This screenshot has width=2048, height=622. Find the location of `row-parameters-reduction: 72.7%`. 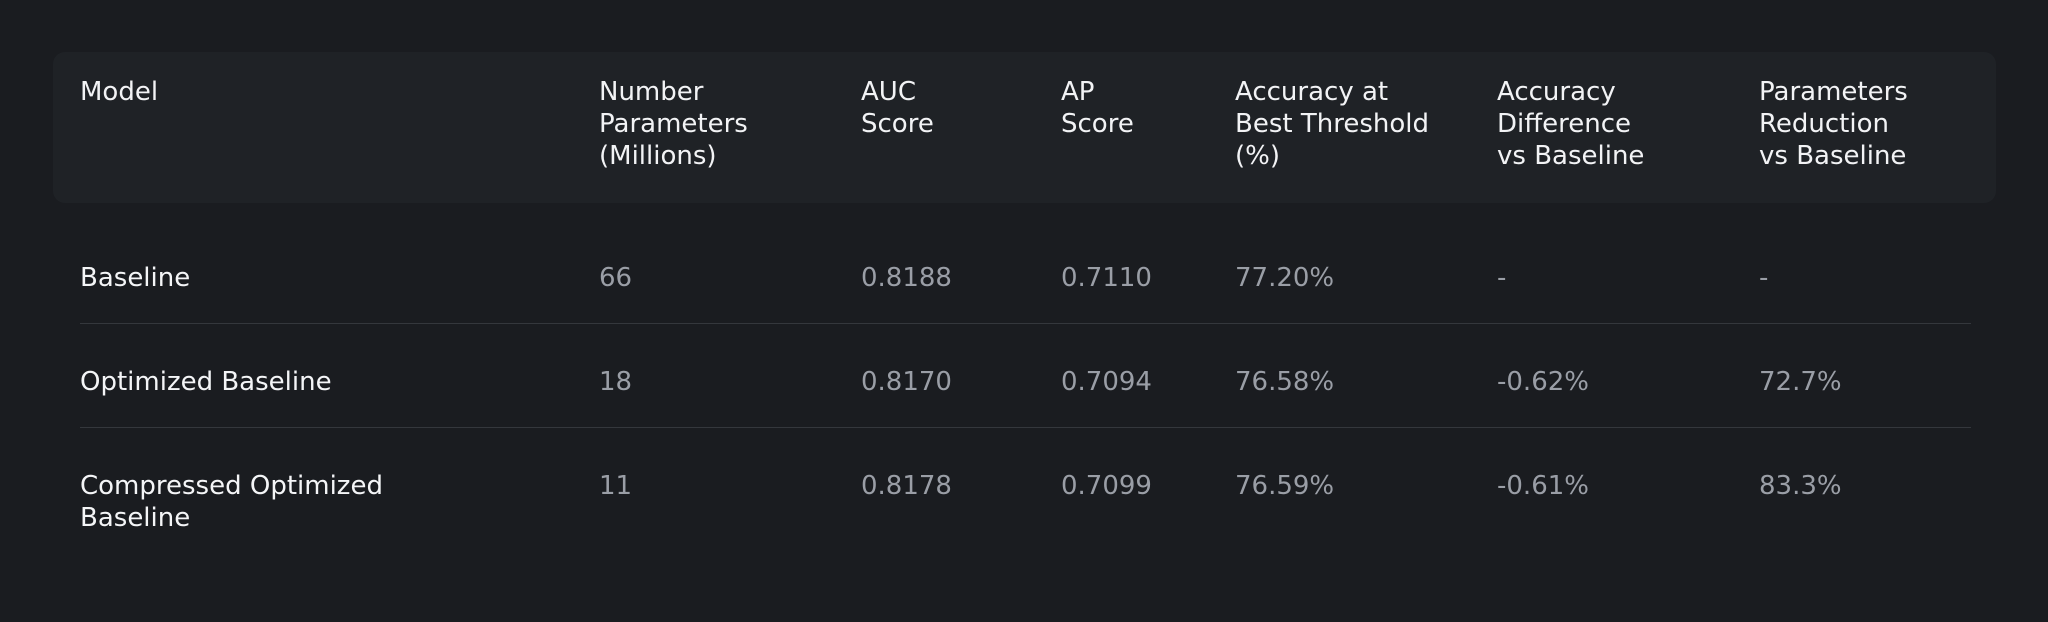

row-parameters-reduction: 72.7% is located at coordinates (1800, 382).